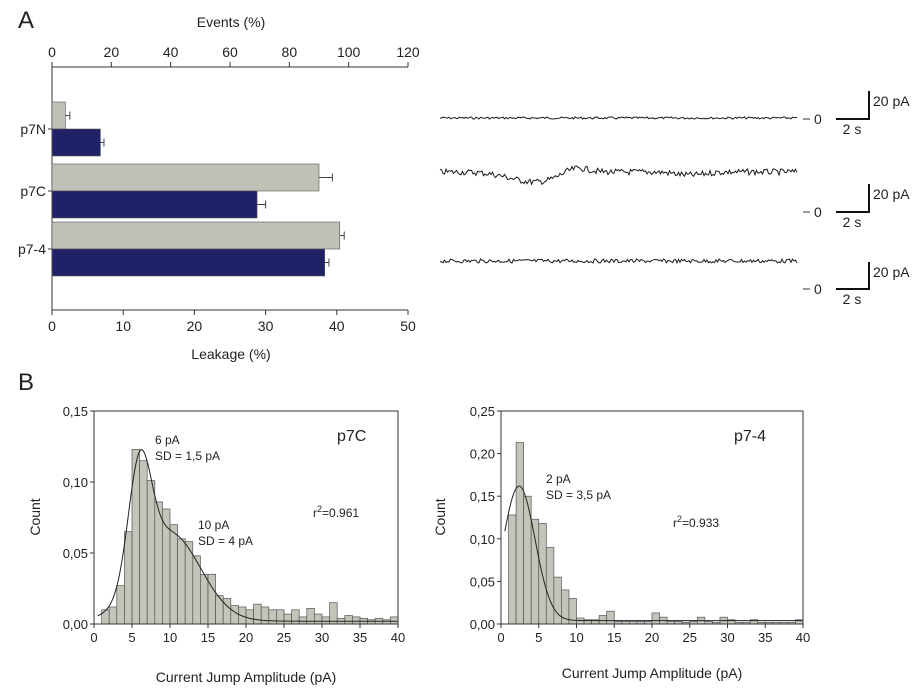 This screenshot has height=688, width=919. Describe the element at coordinates (750, 436) in the screenshot. I see `hist-p7-4-label: p7-4` at that location.